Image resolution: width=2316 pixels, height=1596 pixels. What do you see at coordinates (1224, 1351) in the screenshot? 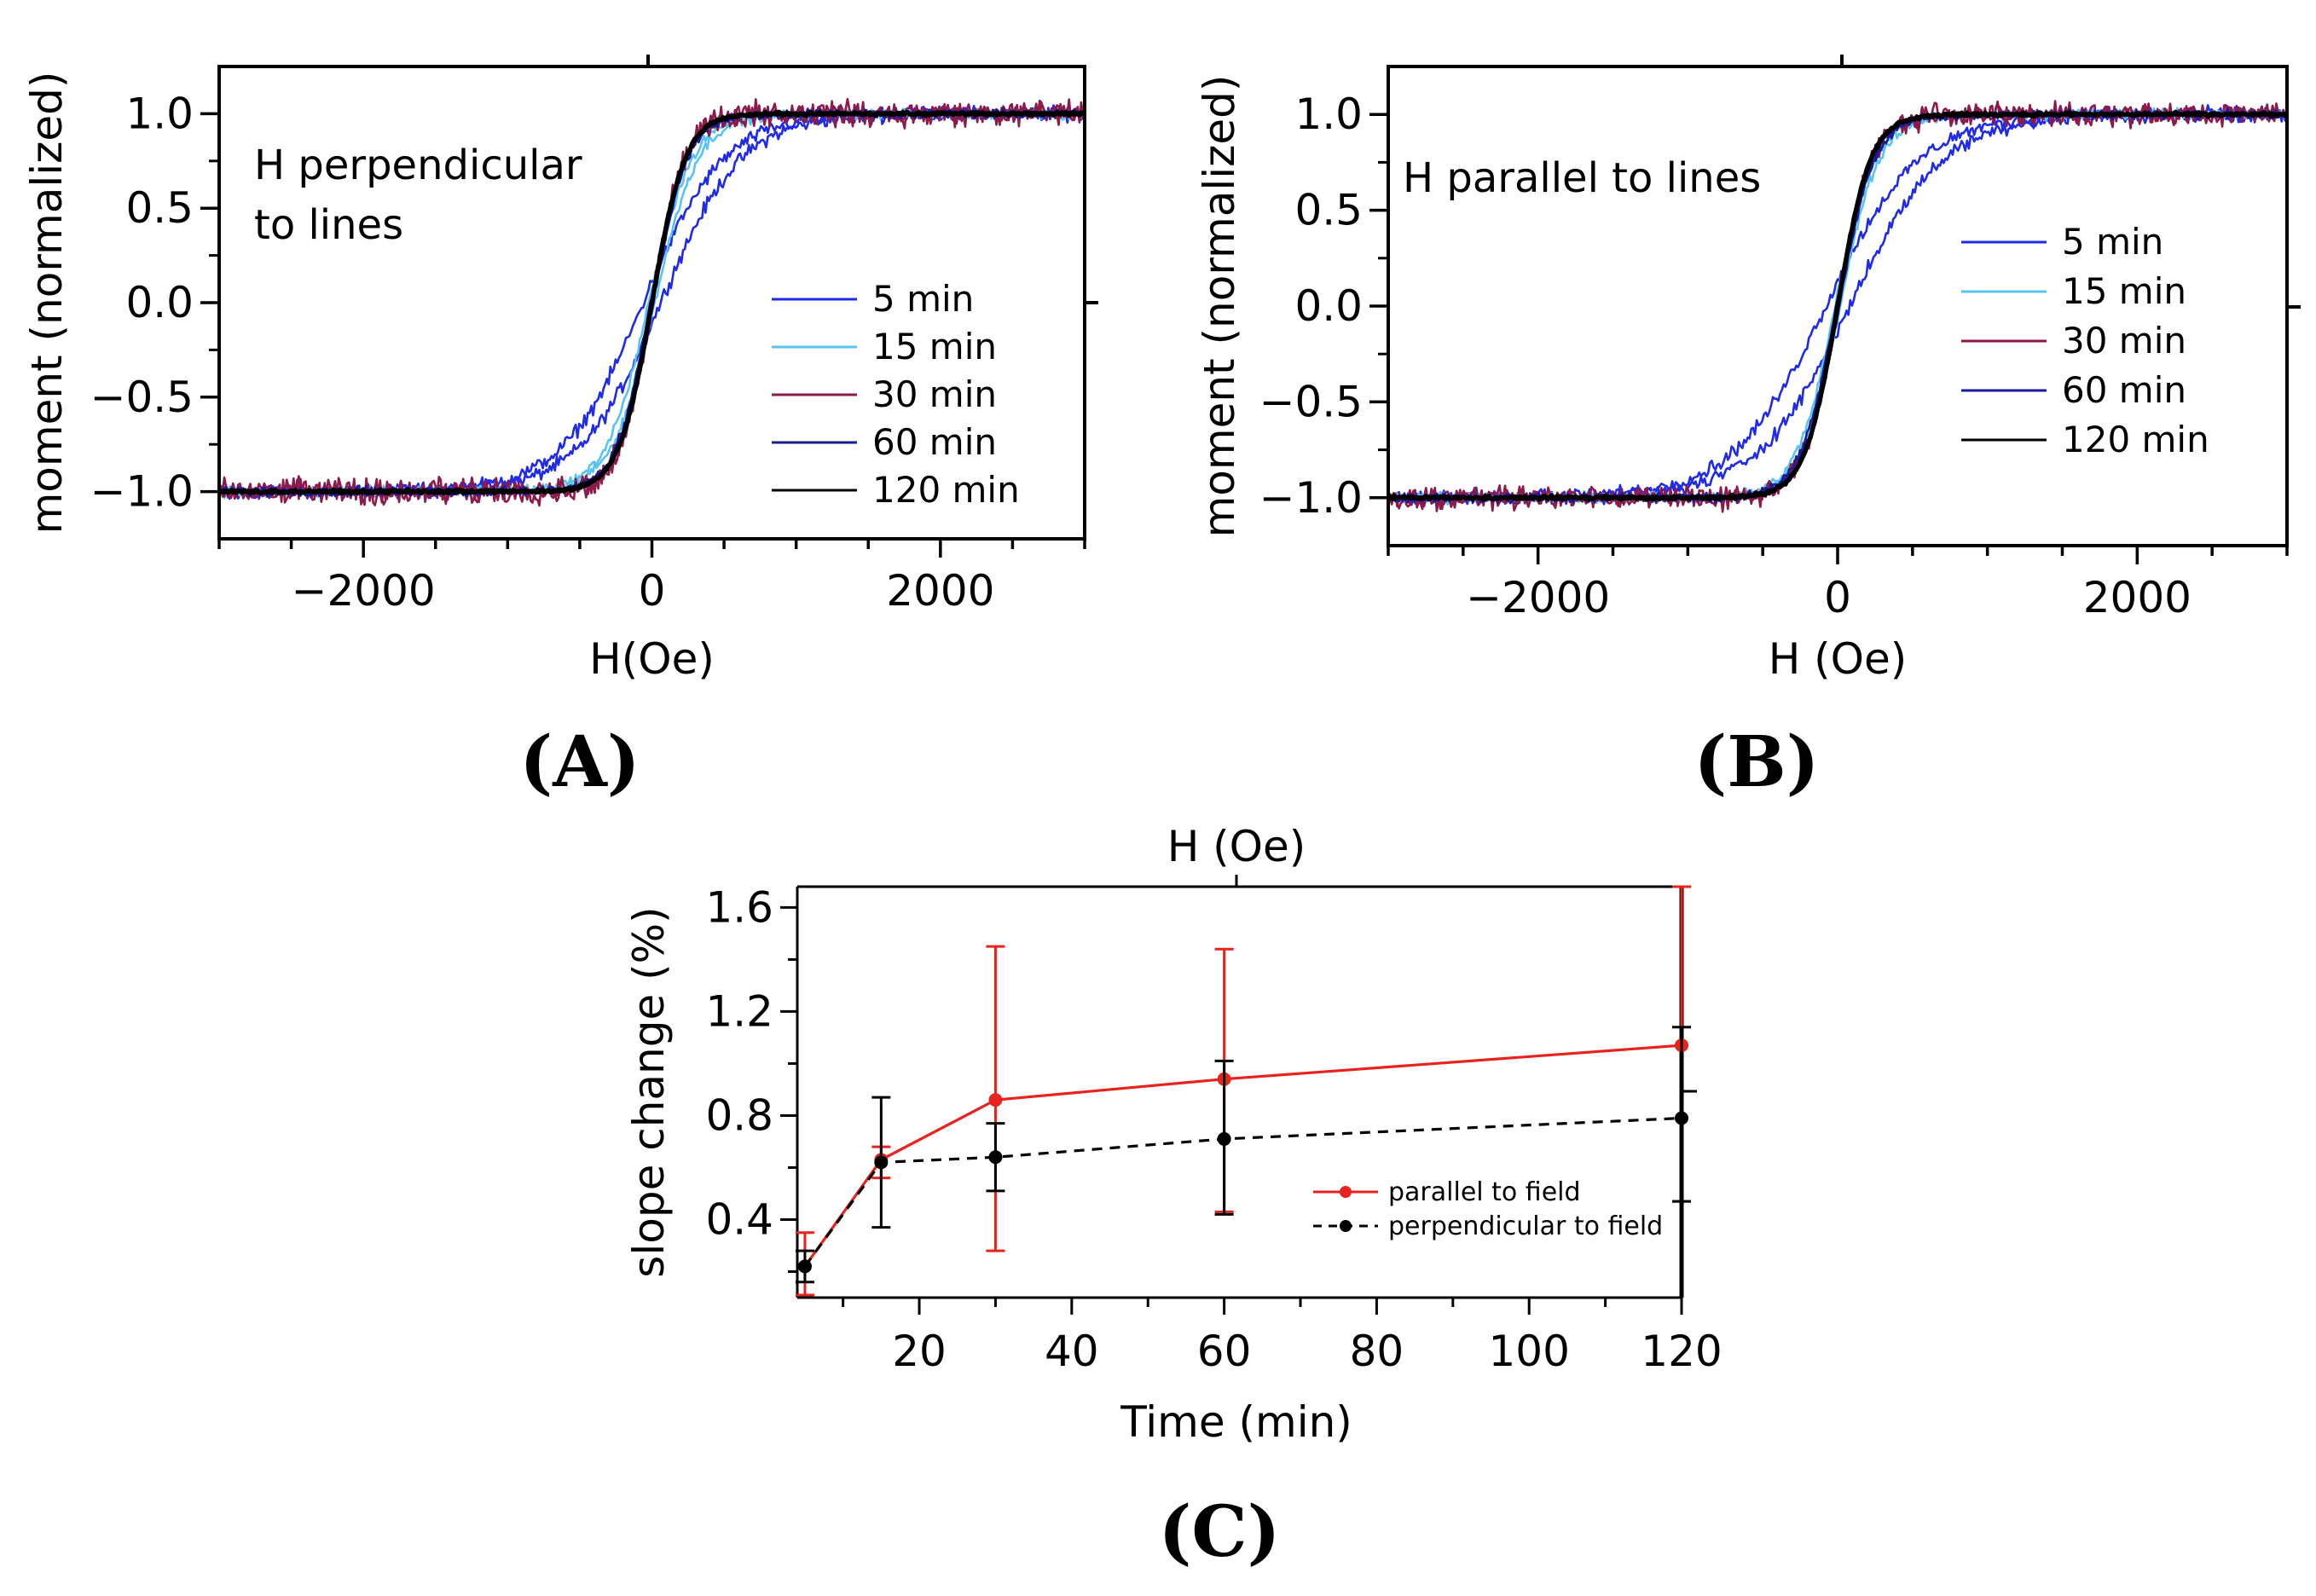
I see `x-tick-label: 60` at bounding box center [1224, 1351].